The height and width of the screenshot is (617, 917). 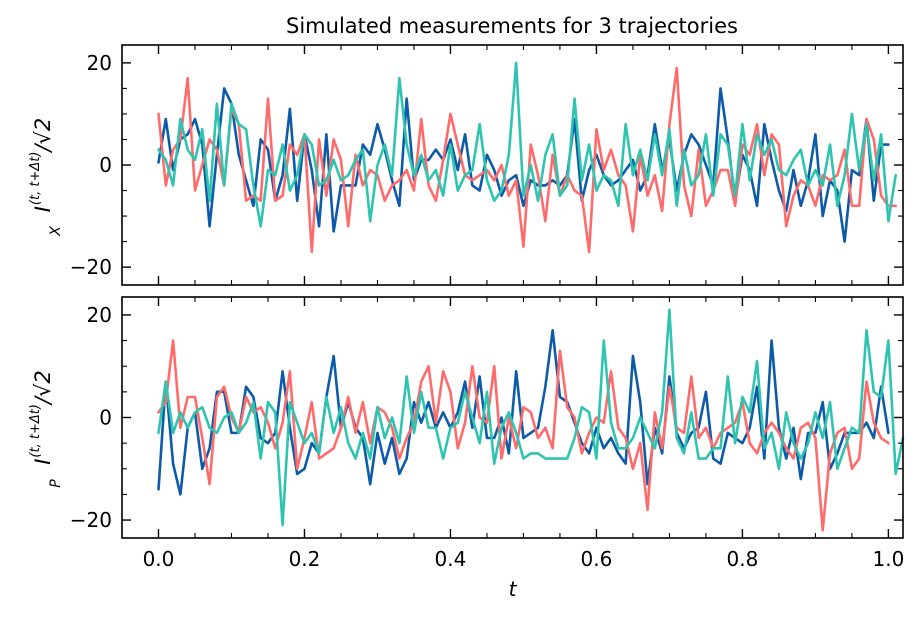 What do you see at coordinates (451, 559) in the screenshot?
I see `x-tick-label: 0.4` at bounding box center [451, 559].